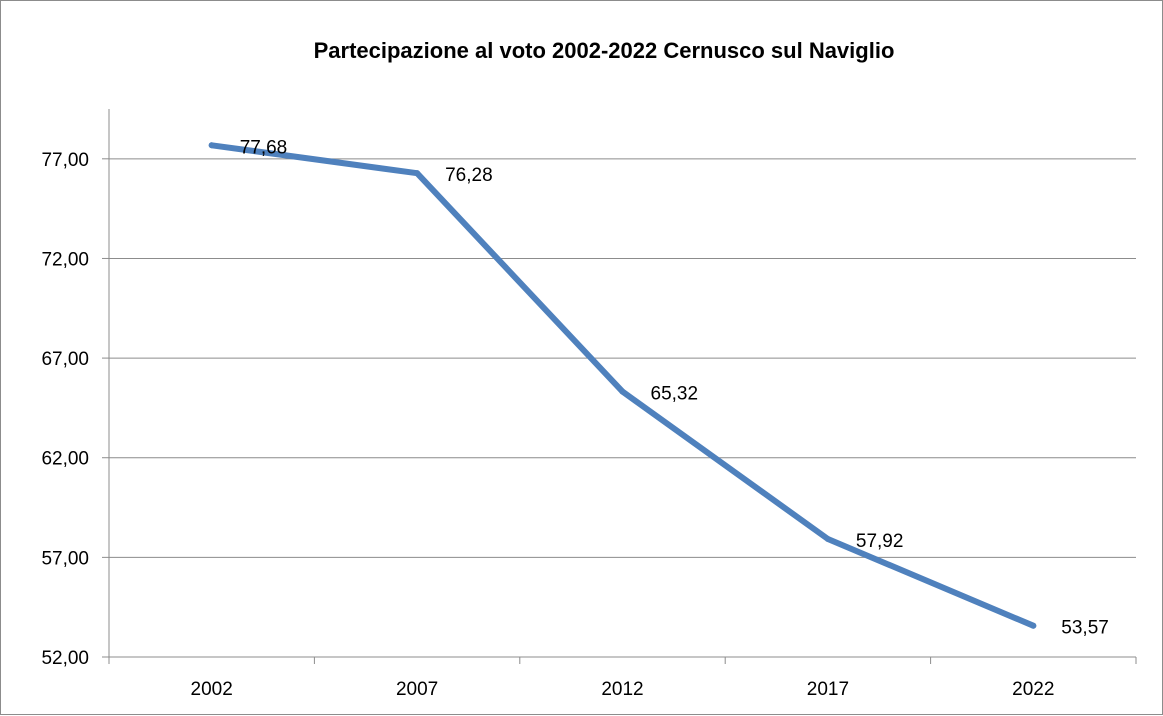  Describe the element at coordinates (828, 689) in the screenshot. I see `x-tick-label: 2017` at that location.